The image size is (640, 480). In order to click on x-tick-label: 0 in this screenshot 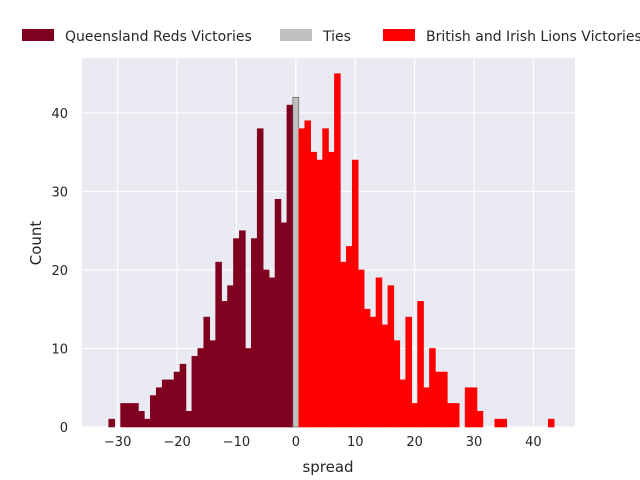, I will do `click(296, 442)`.